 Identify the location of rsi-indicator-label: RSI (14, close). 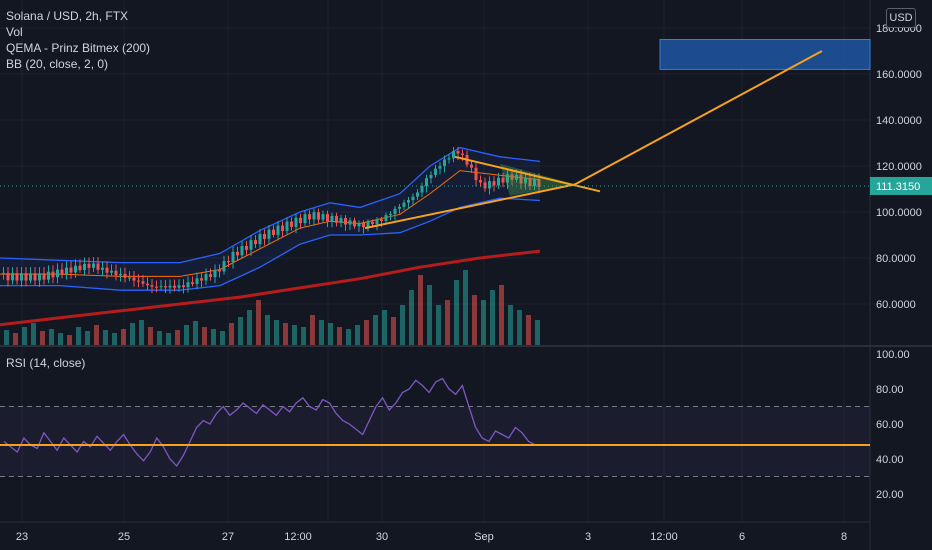
(46, 363).